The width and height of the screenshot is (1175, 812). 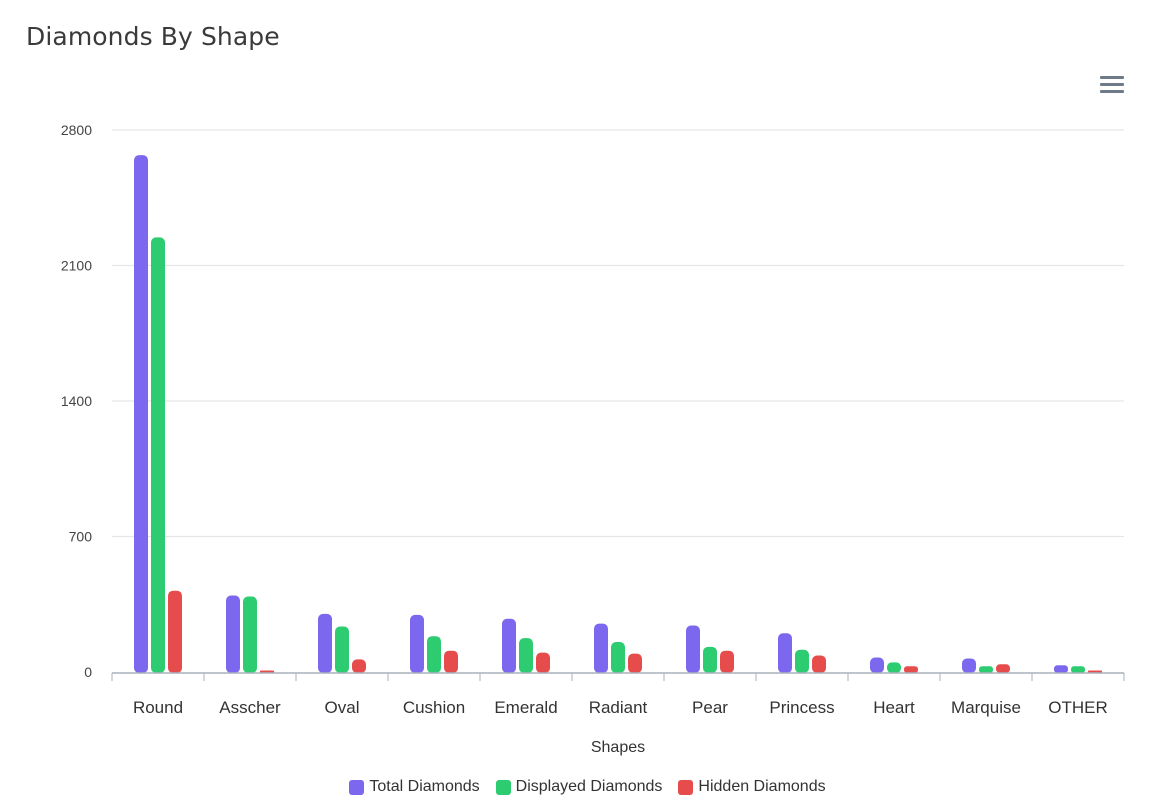 I want to click on y-axis-ticks: 0 700 1400 2100 2800, so click(x=76, y=401).